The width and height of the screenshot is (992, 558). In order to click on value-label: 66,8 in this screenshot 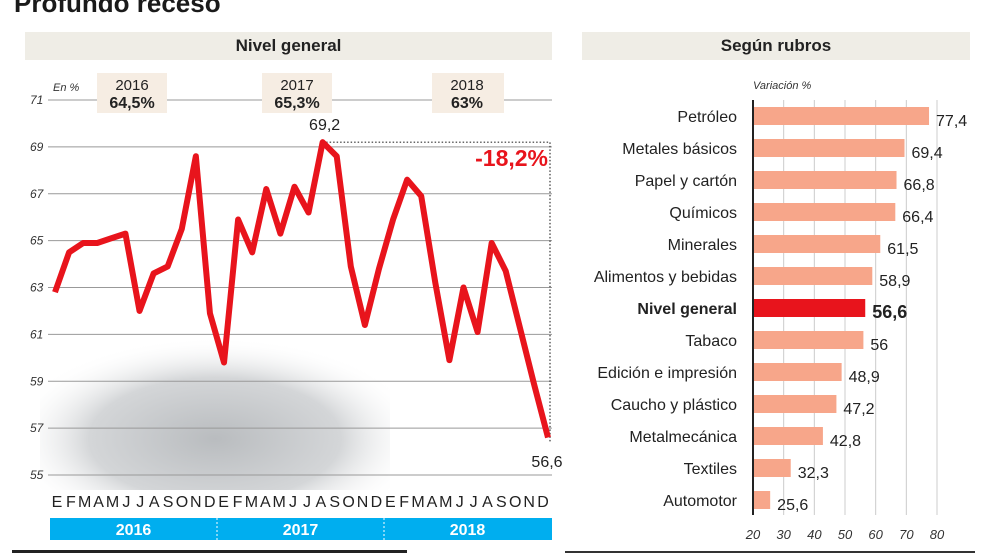, I will do `click(919, 185)`.